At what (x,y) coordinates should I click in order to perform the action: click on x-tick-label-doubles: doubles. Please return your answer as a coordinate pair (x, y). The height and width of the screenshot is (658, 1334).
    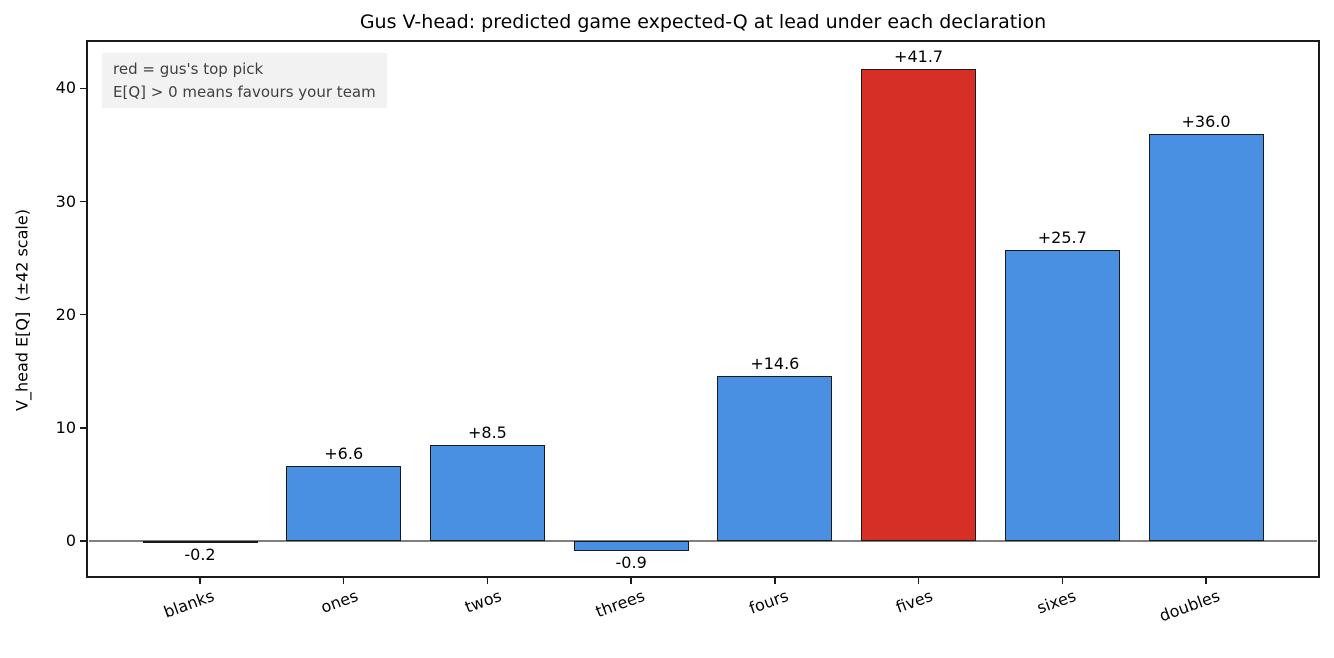
    Looking at the image, I should click on (1189, 606).